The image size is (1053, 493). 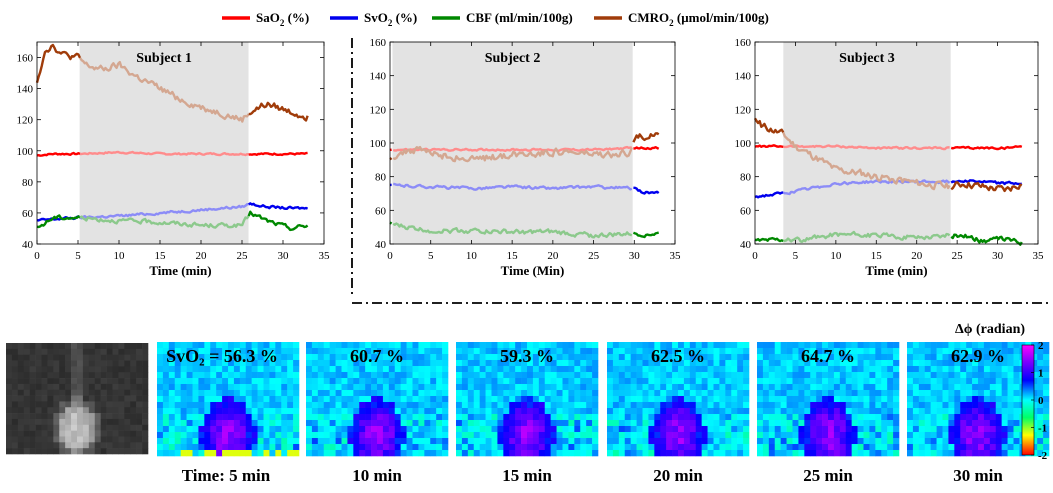 I want to click on anatomical-image, so click(x=77, y=399).